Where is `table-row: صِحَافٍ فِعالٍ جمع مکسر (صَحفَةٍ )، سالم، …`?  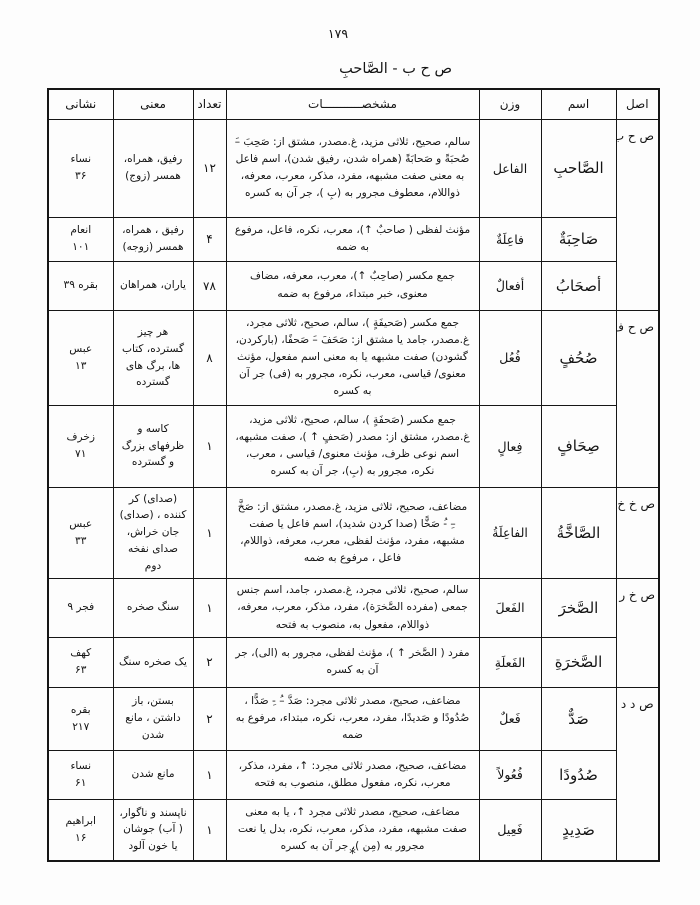 table-row: صِحَافٍ فِعالٍ جمع مکسر (صَحفَةٍ )، سالم، … is located at coordinates (353, 446).